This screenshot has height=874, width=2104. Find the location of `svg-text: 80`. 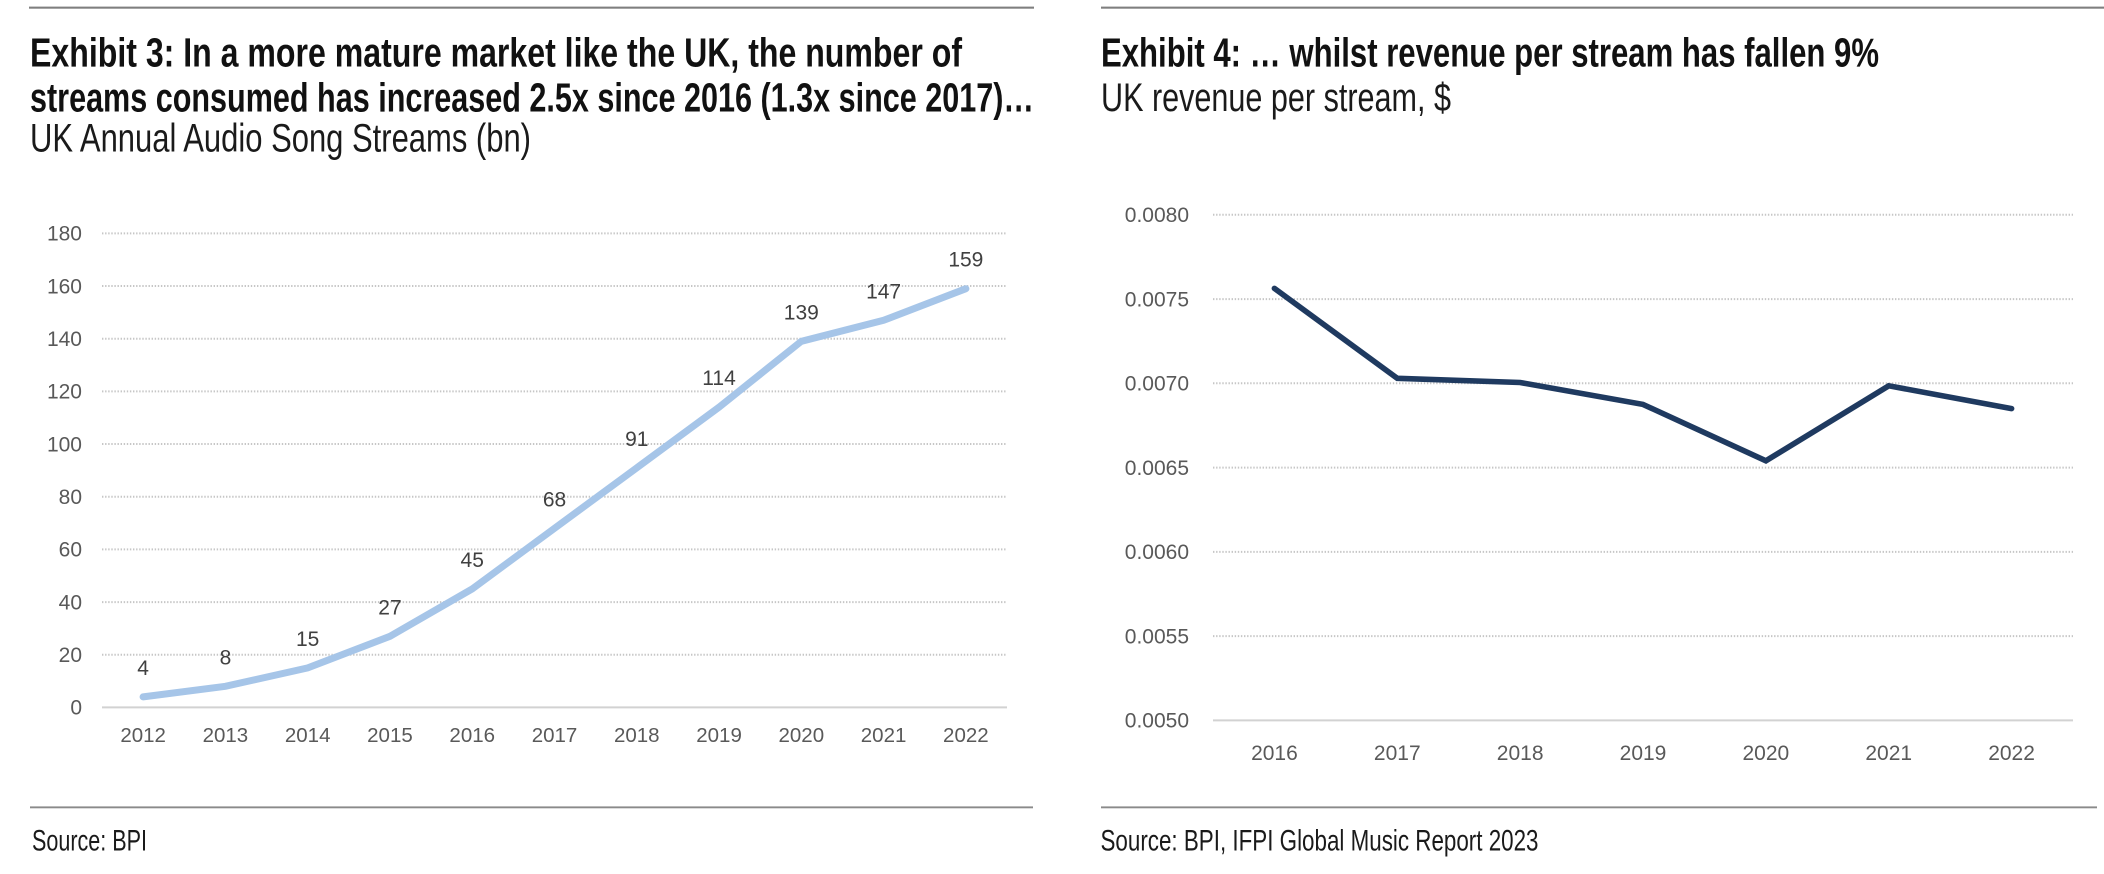

svg-text: 80 is located at coordinates (70, 497).